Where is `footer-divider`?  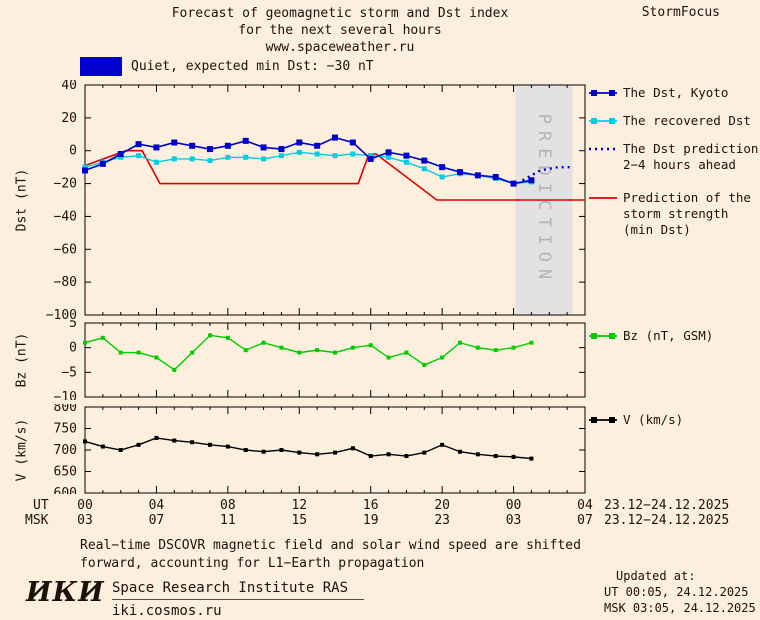
footer-divider is located at coordinates (238, 599).